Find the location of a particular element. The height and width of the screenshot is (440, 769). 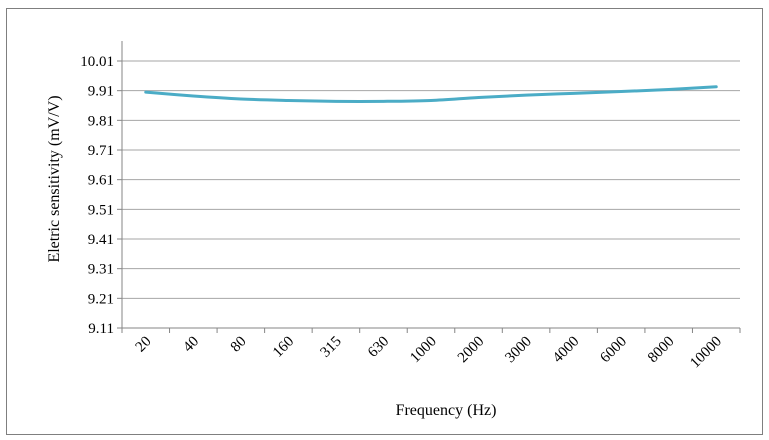

x-tick-label: 20 is located at coordinates (144, 345).